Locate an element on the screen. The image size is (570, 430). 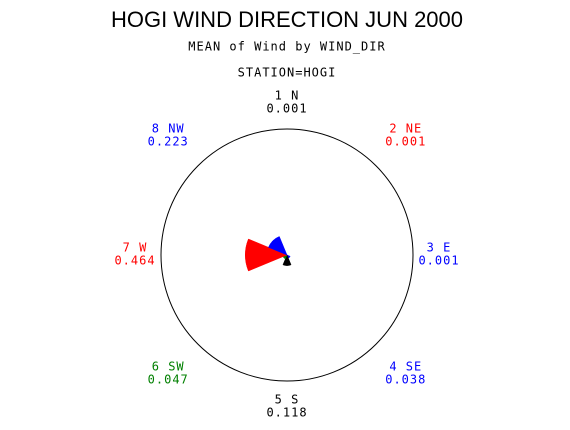
direction-label: 8 NW is located at coordinates (168, 129).